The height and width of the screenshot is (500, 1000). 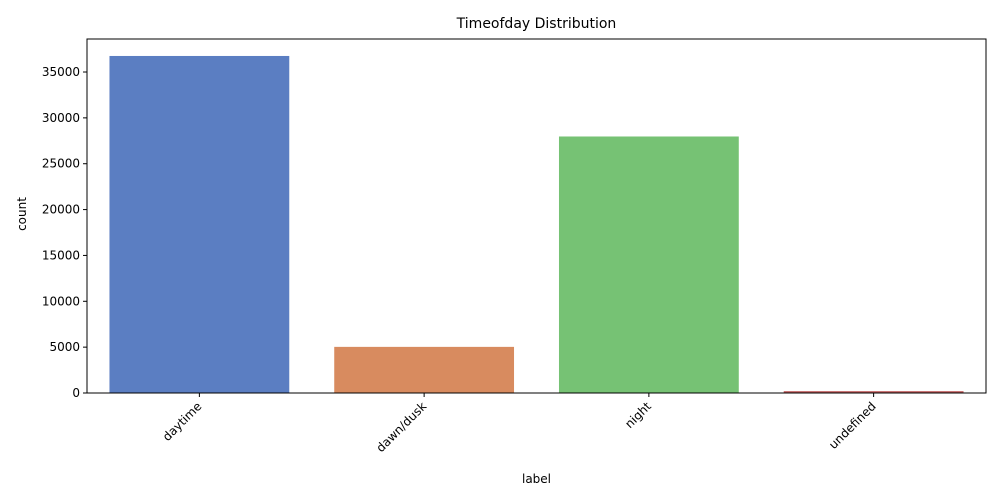 What do you see at coordinates (536, 479) in the screenshot?
I see `x-axis-label: label` at bounding box center [536, 479].